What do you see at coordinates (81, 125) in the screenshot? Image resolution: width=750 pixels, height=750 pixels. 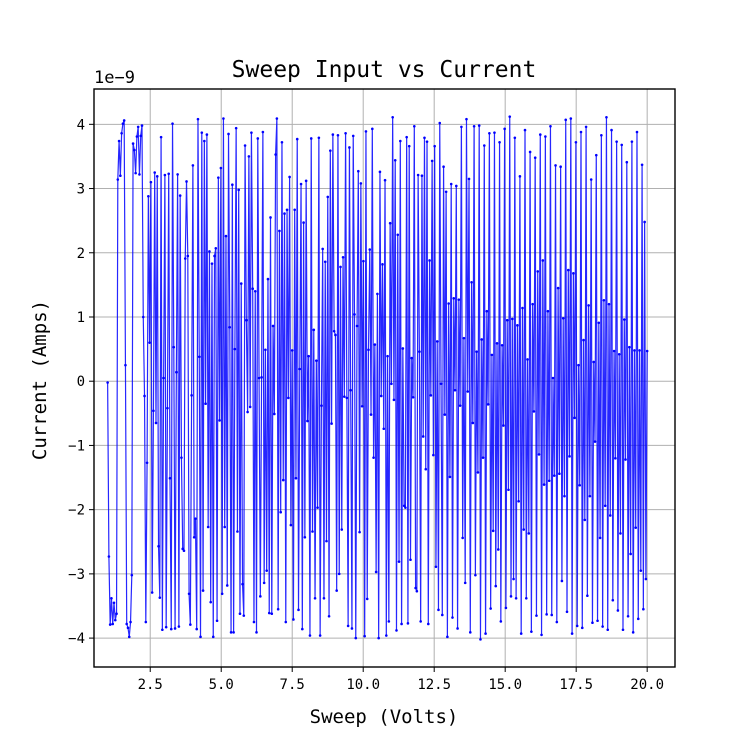 I see `y-tick-label: 4` at bounding box center [81, 125].